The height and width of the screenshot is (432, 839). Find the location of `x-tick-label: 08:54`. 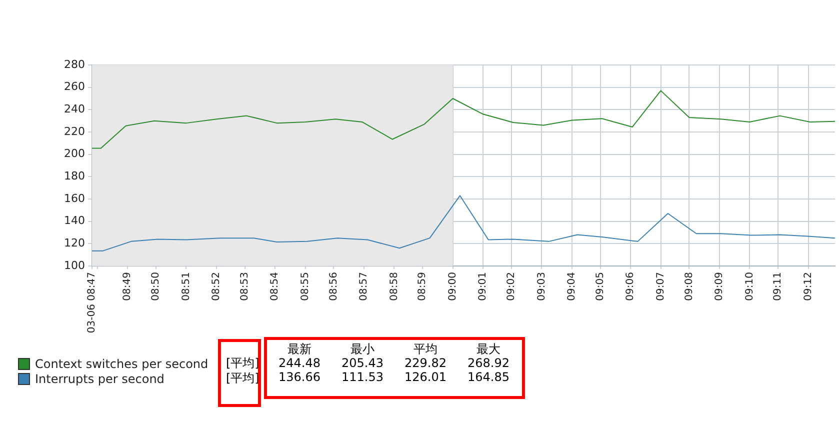

x-tick-label: 08:54 is located at coordinates (275, 286).